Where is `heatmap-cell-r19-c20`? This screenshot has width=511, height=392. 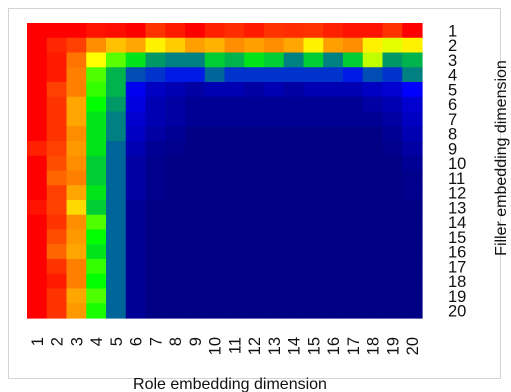
heatmap-cell-r19-c20 is located at coordinates (412, 296).